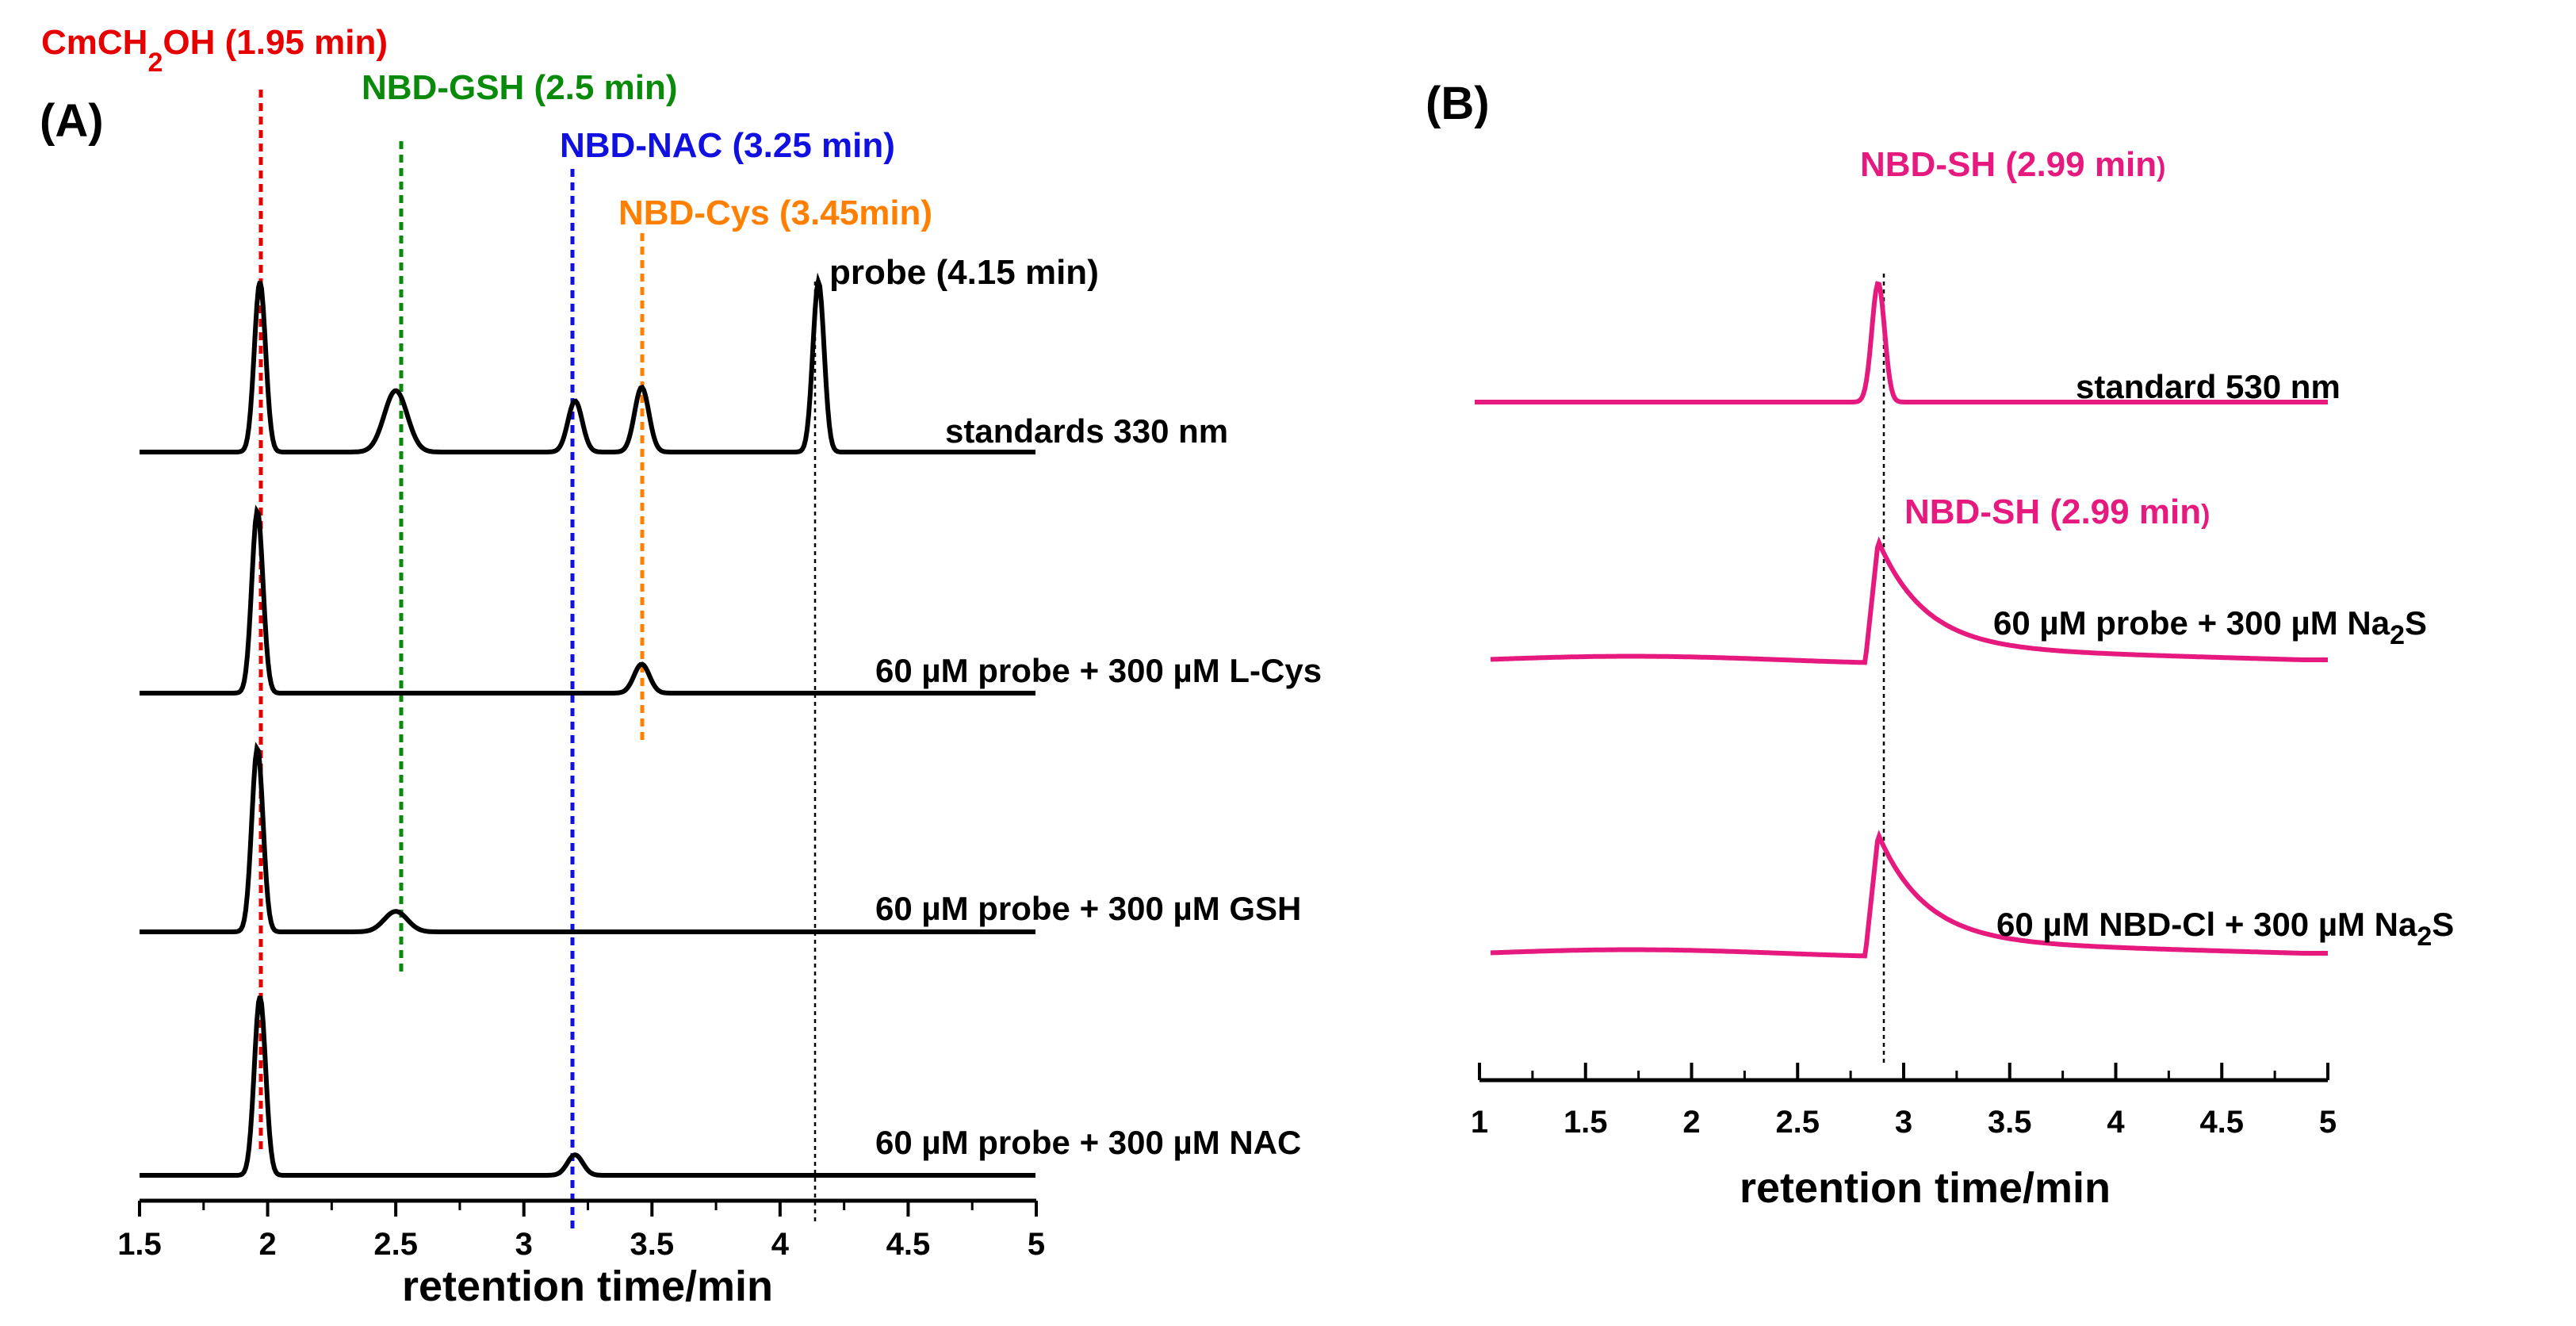 This screenshot has width=2576, height=1326. Describe the element at coordinates (1691, 1122) in the screenshot. I see `x-tick-label-b: 2` at that location.